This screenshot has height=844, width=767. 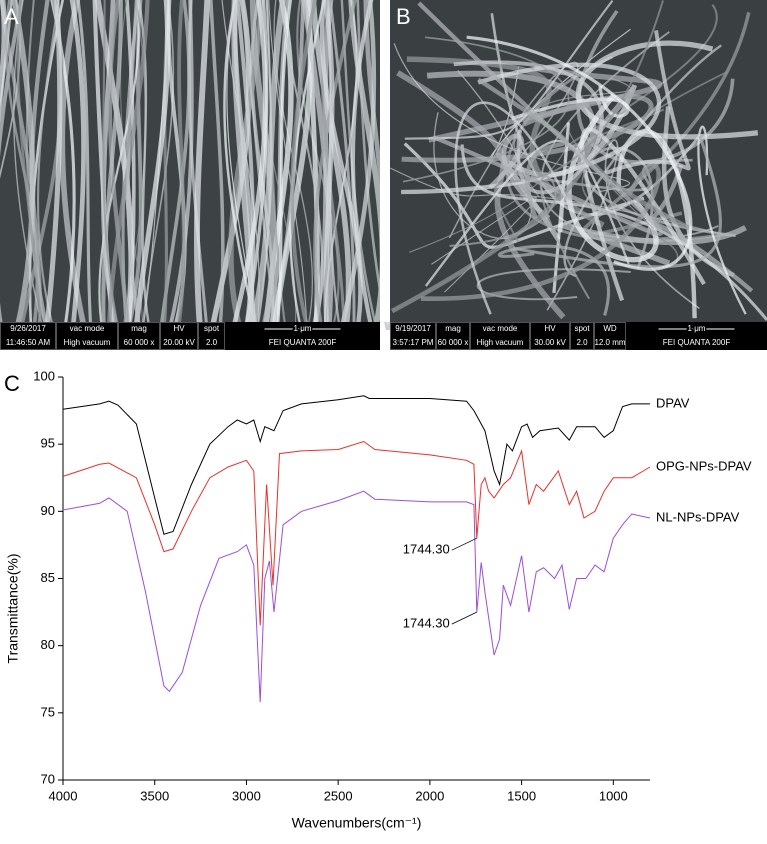 What do you see at coordinates (154, 795) in the screenshot?
I see `x-tick-label: 3500` at bounding box center [154, 795].